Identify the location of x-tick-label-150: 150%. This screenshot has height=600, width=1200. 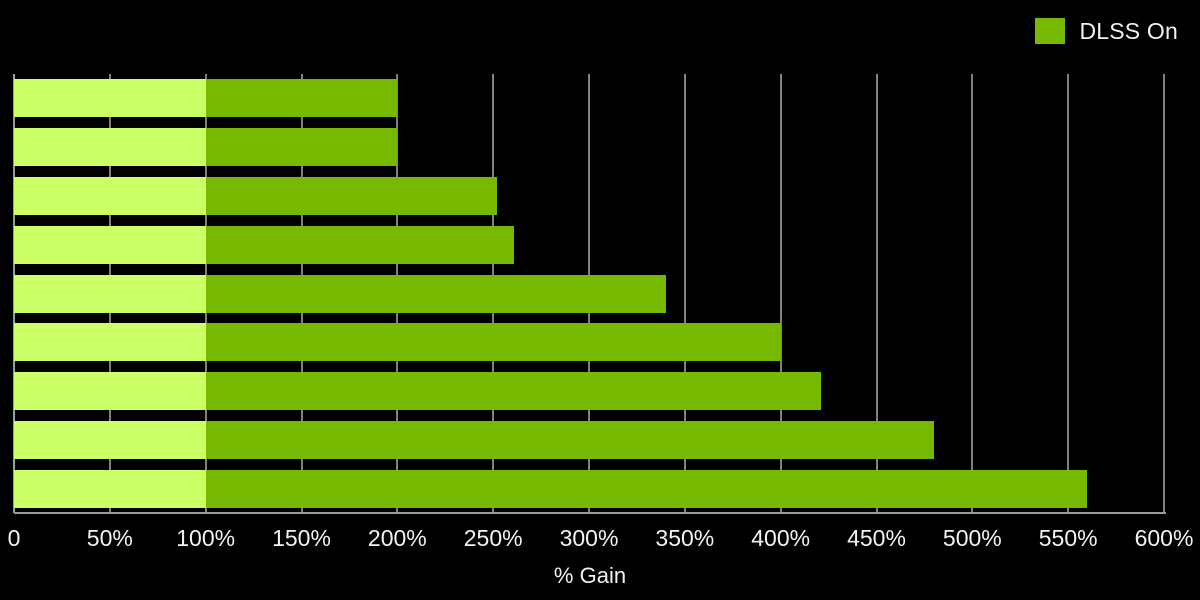
(301, 538).